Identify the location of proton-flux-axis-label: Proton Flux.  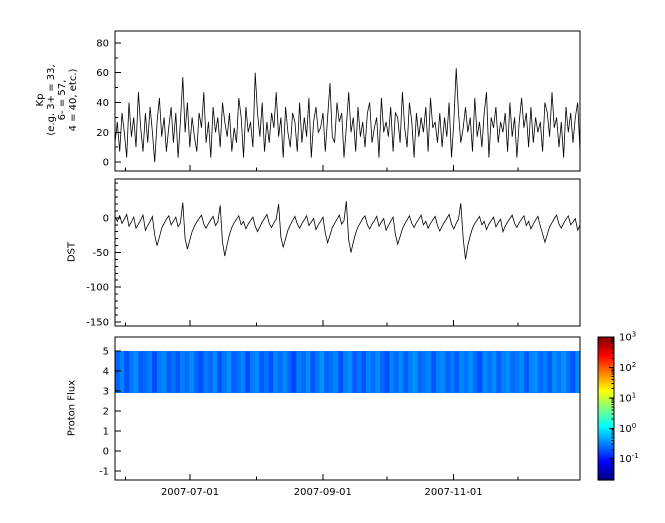
(72, 408).